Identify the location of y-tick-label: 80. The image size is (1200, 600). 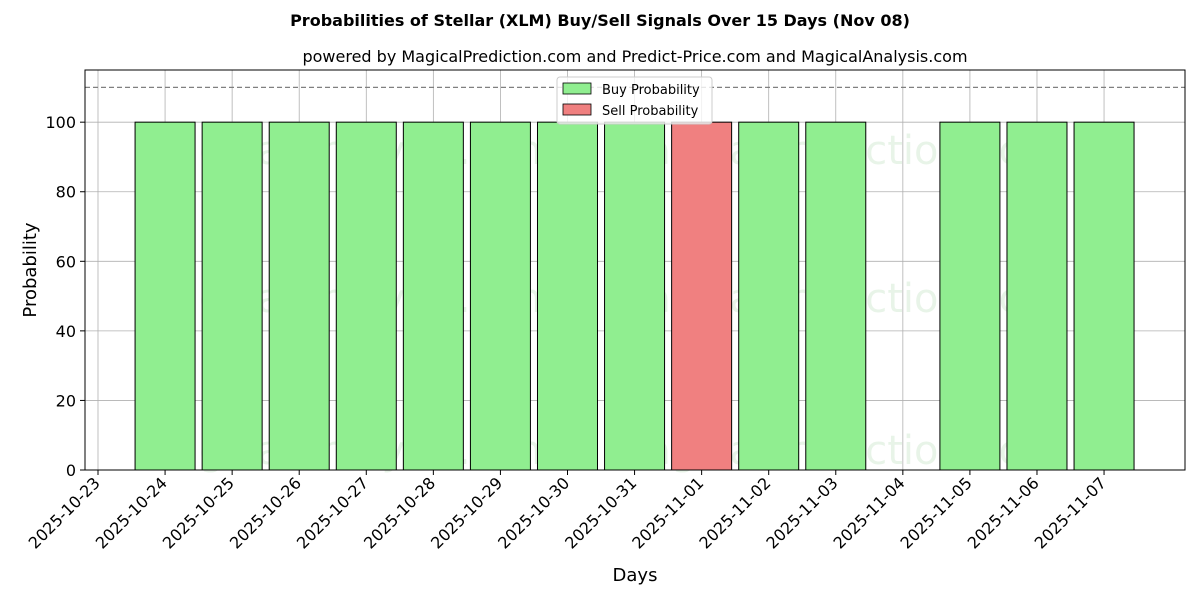
(66, 192).